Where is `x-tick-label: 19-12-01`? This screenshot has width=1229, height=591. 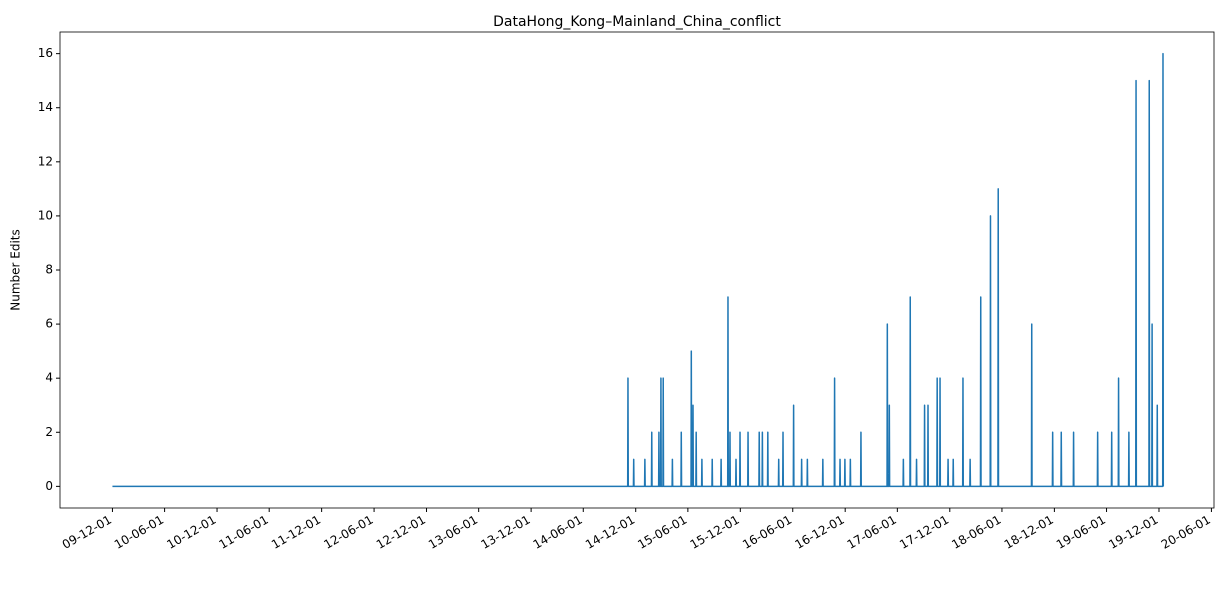
x-tick-label: 19-12-01 is located at coordinates (1133, 531).